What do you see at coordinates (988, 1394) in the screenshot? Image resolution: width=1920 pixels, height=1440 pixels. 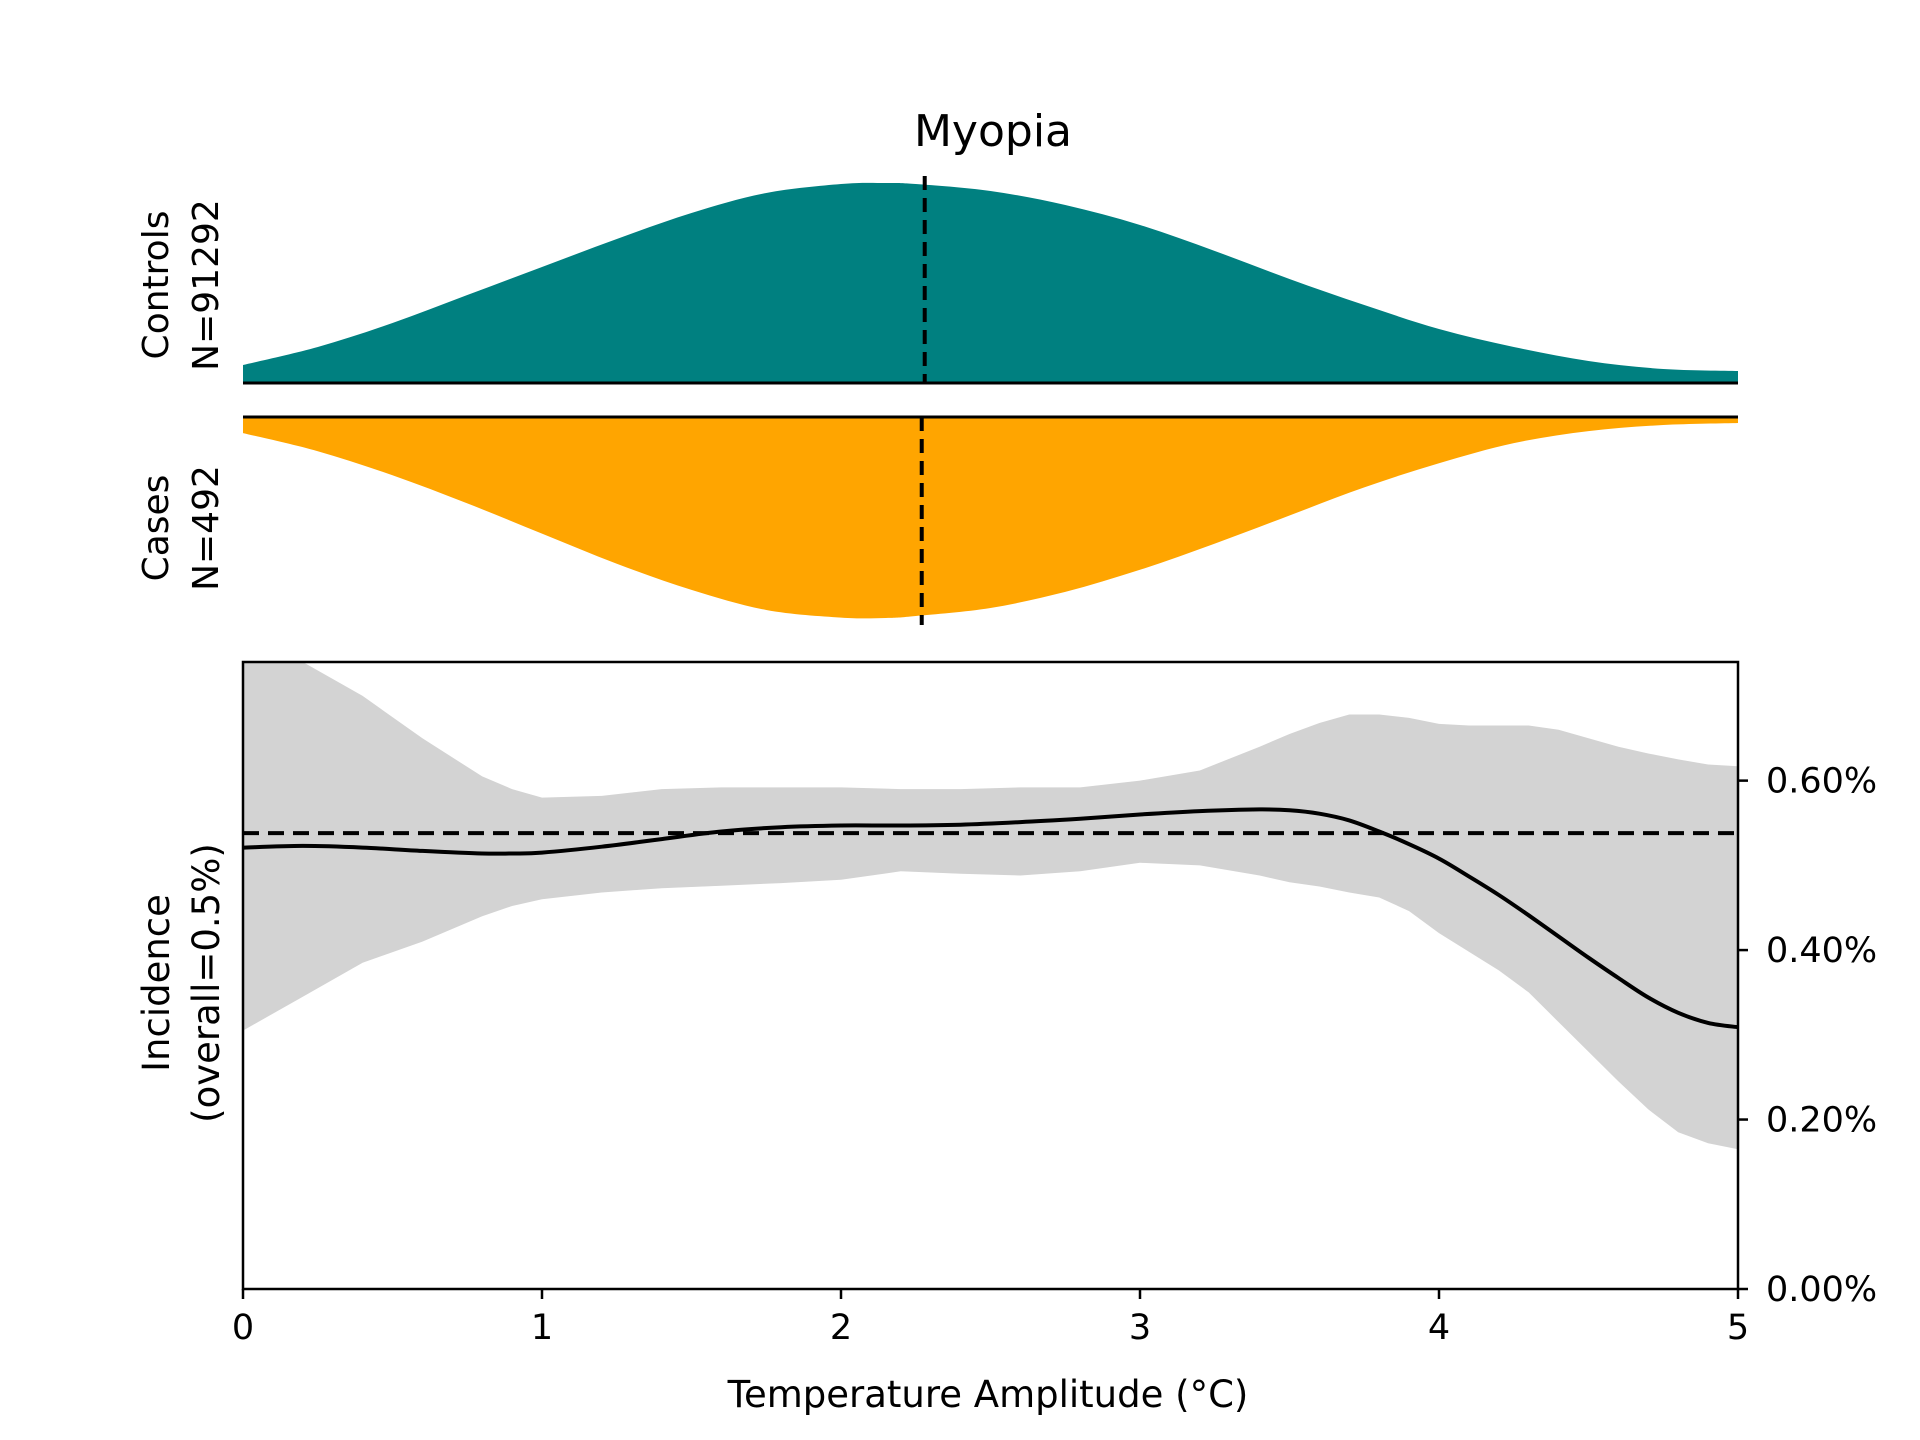 I see `x-axis-label: Temperature Amplitude (°C)` at bounding box center [988, 1394].